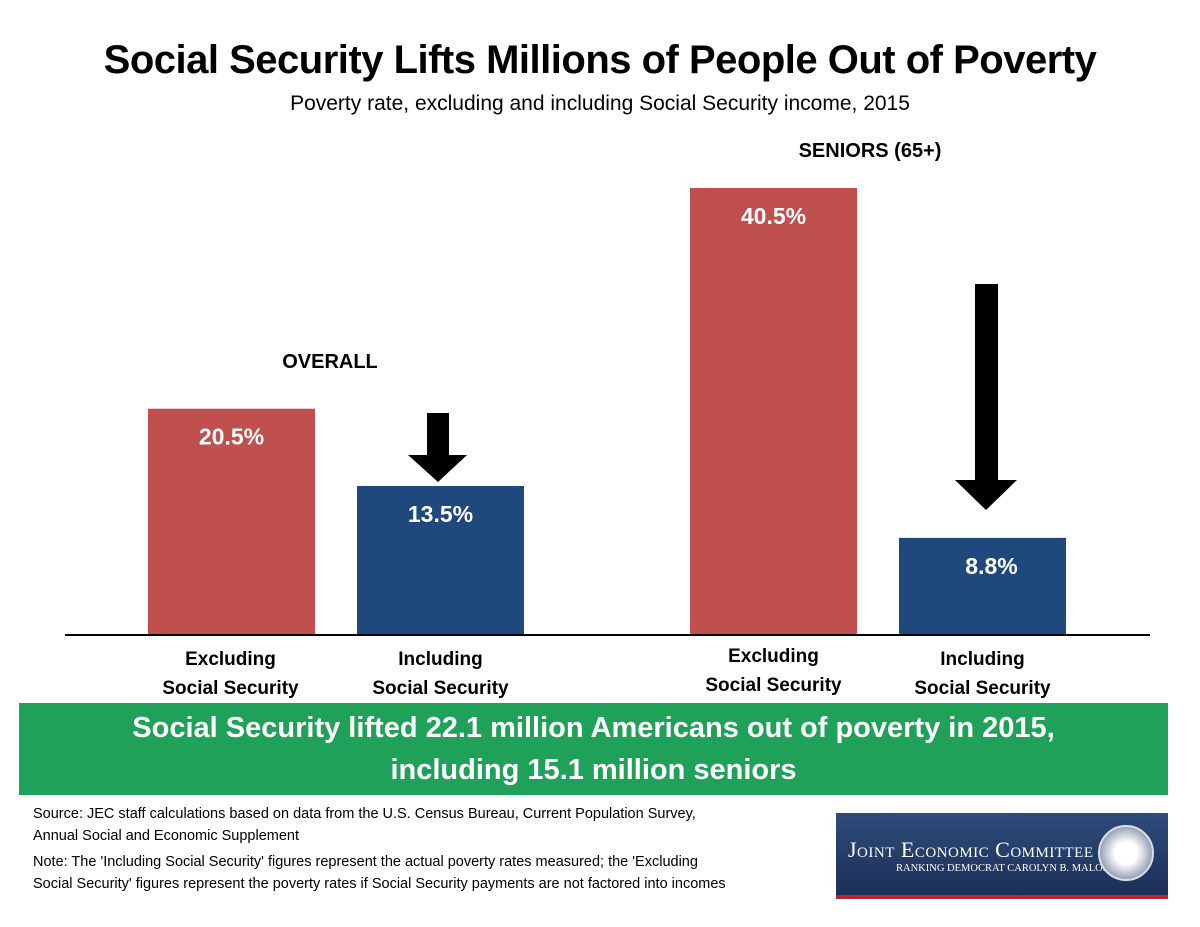 The image size is (1200, 927). What do you see at coordinates (231, 521) in the screenshot?
I see `bar-overall-excluding` at bounding box center [231, 521].